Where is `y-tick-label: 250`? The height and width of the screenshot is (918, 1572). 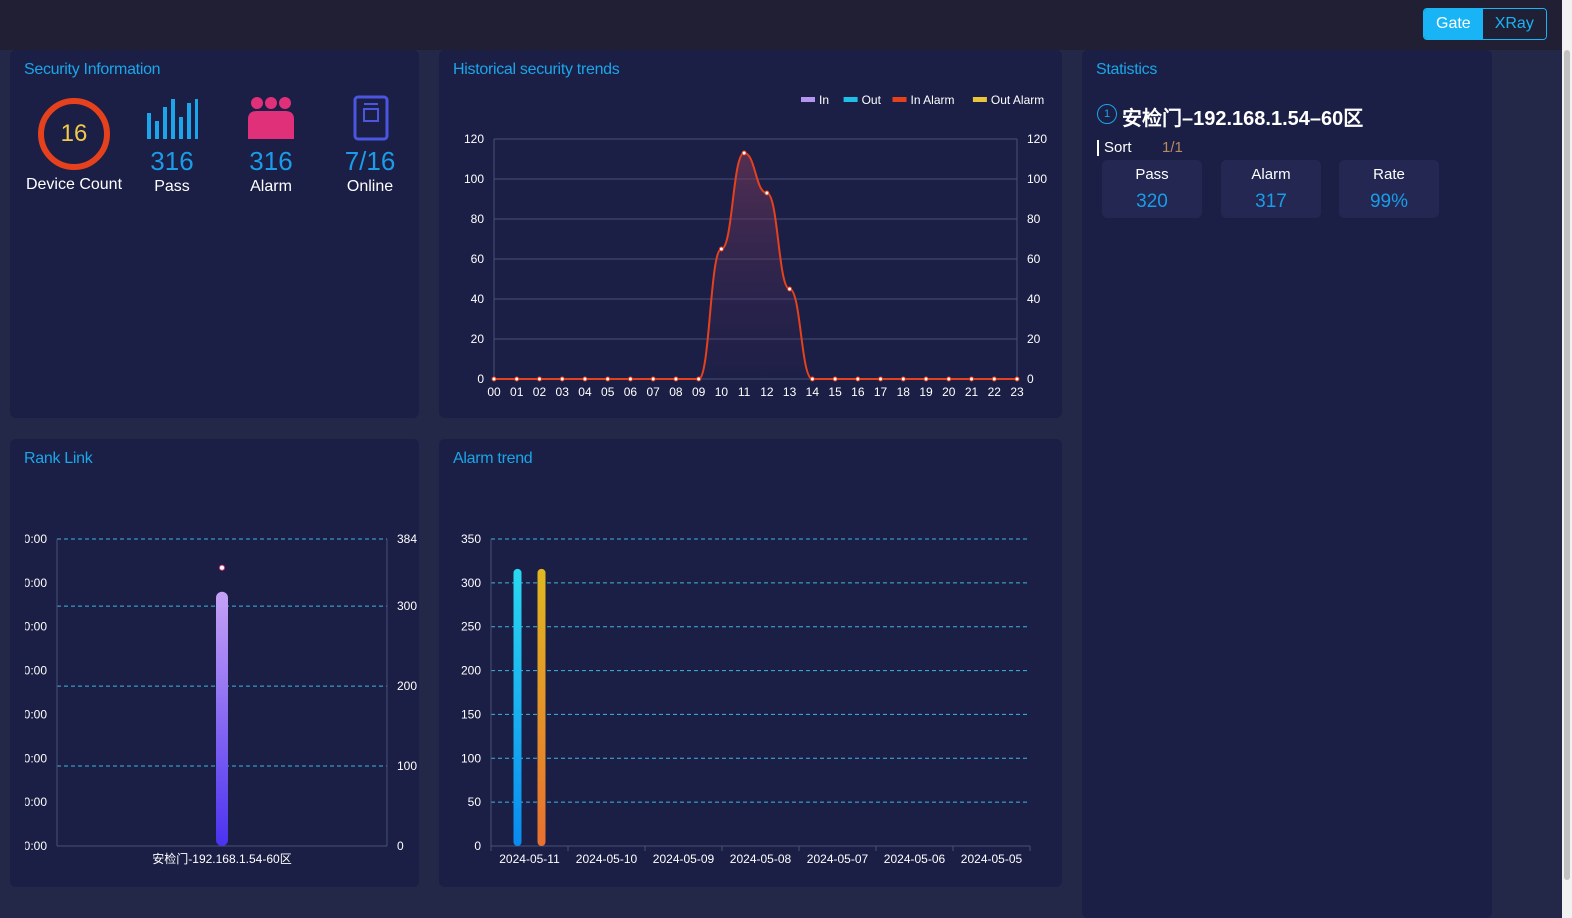 y-tick-label: 250 is located at coordinates (471, 627).